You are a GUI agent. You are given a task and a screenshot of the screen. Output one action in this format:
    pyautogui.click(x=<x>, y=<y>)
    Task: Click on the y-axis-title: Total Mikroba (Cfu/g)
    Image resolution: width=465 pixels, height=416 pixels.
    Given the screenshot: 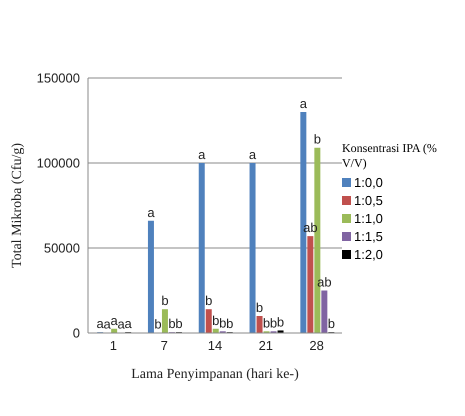 What is the action you would take?
    pyautogui.click(x=17, y=205)
    